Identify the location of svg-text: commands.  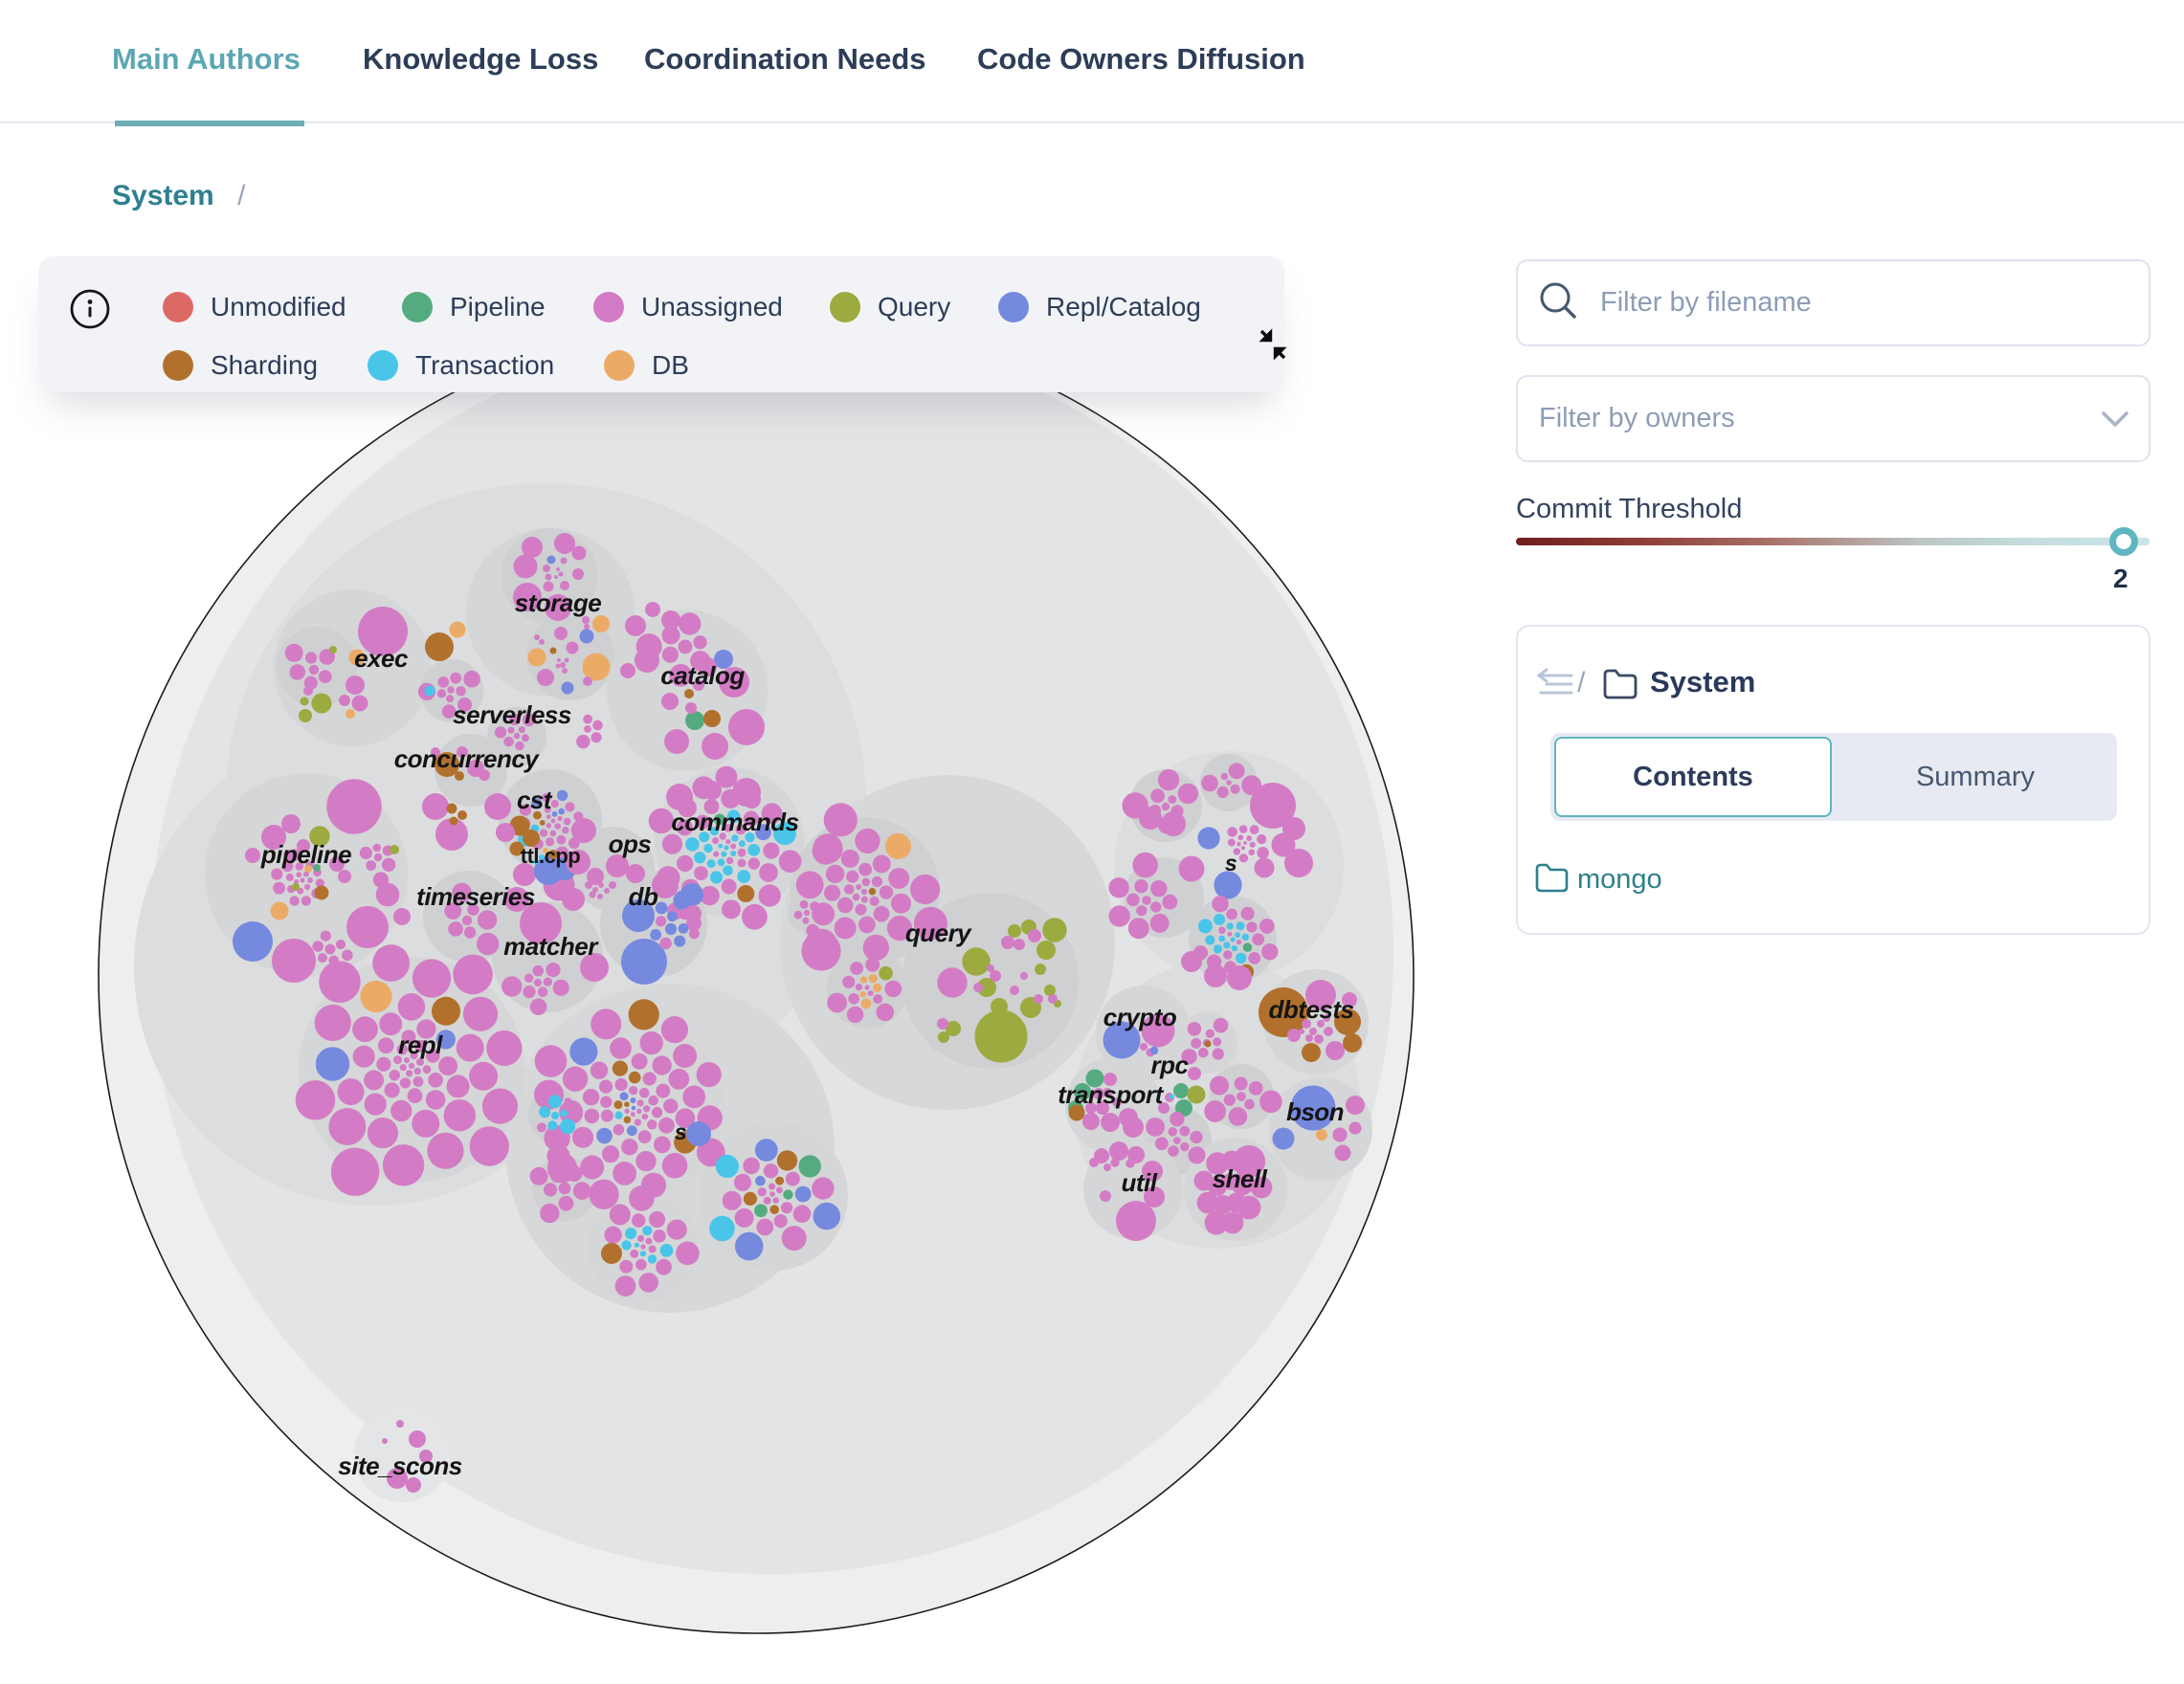
(734, 822).